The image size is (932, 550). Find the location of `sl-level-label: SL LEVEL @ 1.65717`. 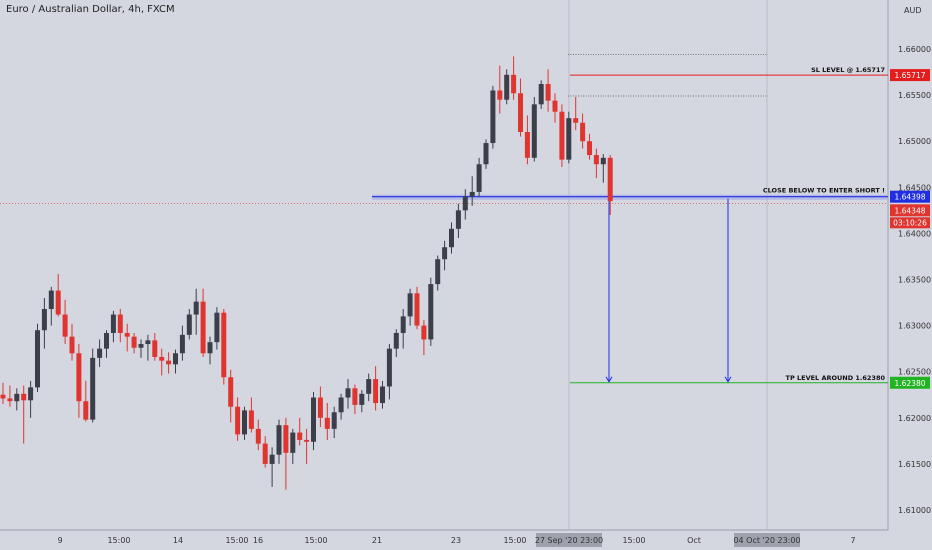

sl-level-label: SL LEVEL @ 1.65717 is located at coordinates (848, 70).